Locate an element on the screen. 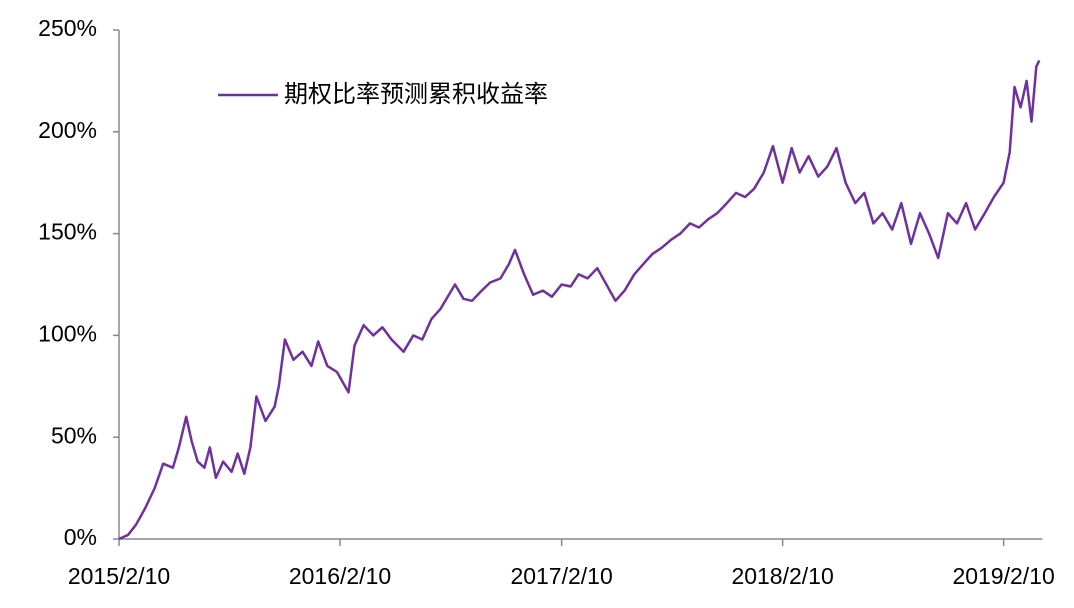 The width and height of the screenshot is (1074, 608). x-tick-label: 2019/2/10 is located at coordinates (1003, 576).